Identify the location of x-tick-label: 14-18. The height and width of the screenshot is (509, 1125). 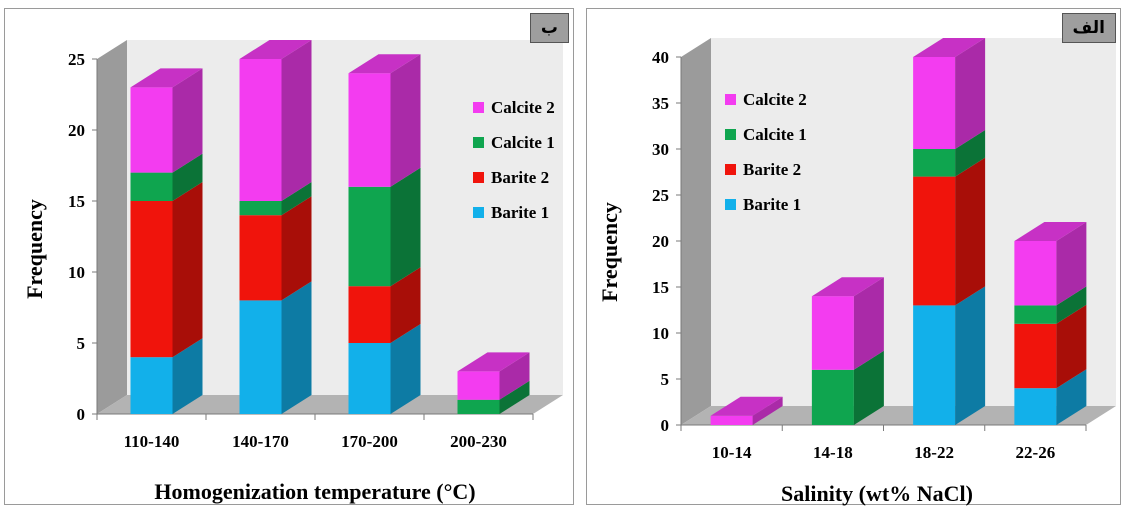
(833, 452).